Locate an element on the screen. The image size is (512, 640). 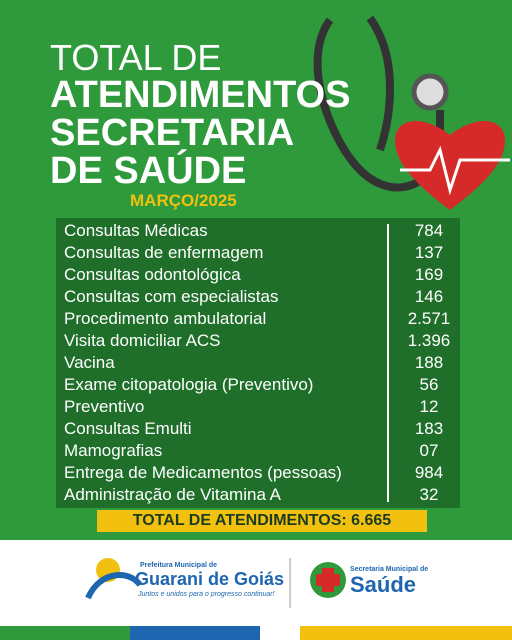
table-row: Preventivo 12 is located at coordinates (259, 407).